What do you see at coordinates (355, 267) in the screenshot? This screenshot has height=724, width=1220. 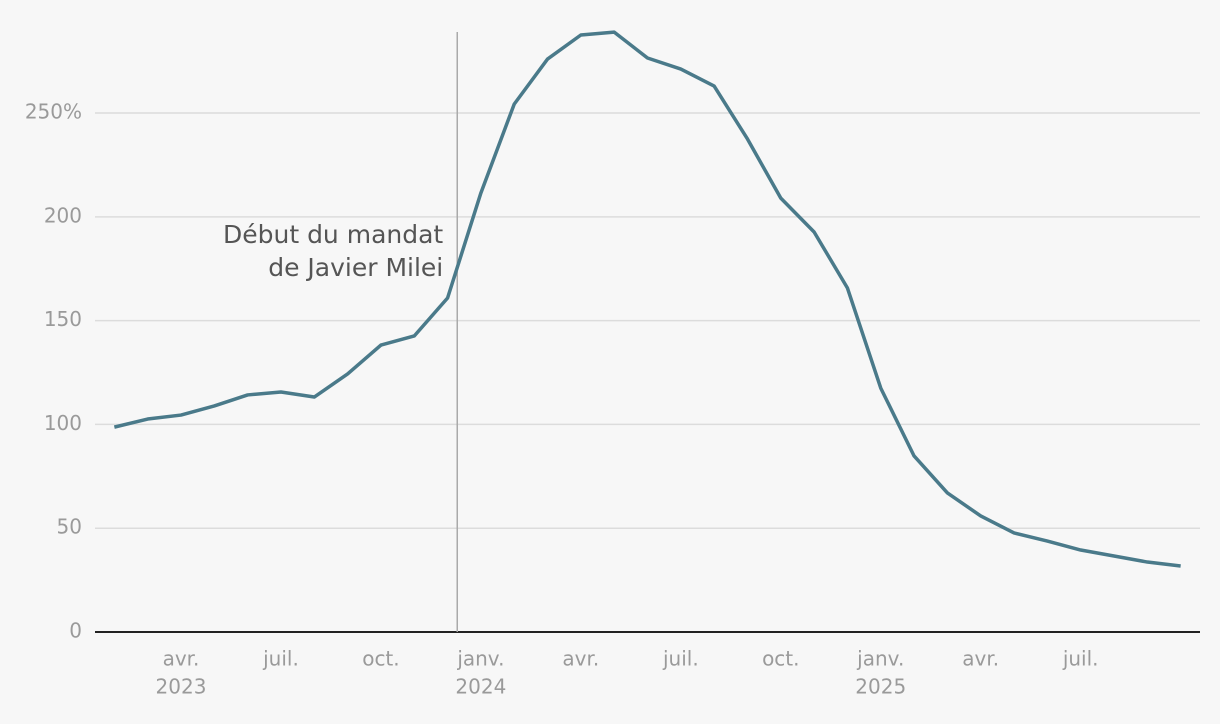 I see `annotation-text: de Javier Milei` at bounding box center [355, 267].